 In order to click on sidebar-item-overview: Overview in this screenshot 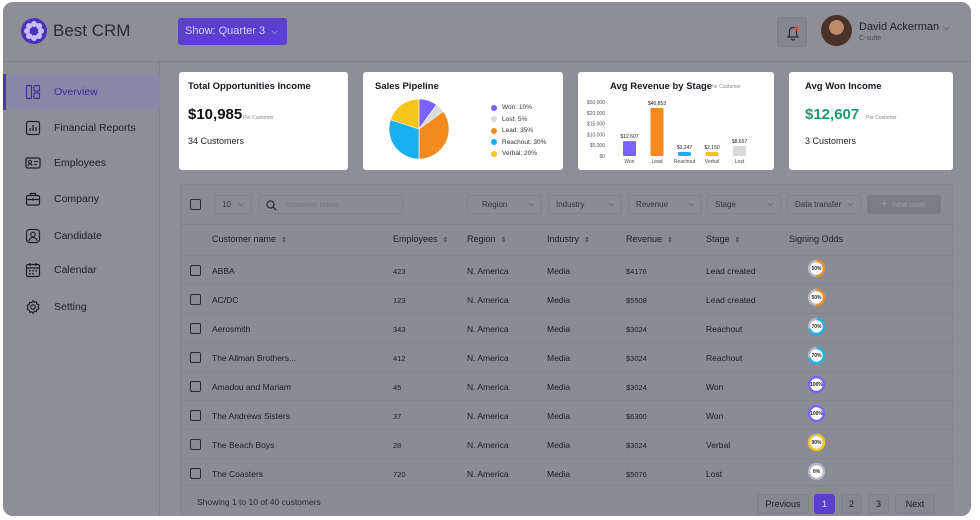, I will do `click(81, 92)`.